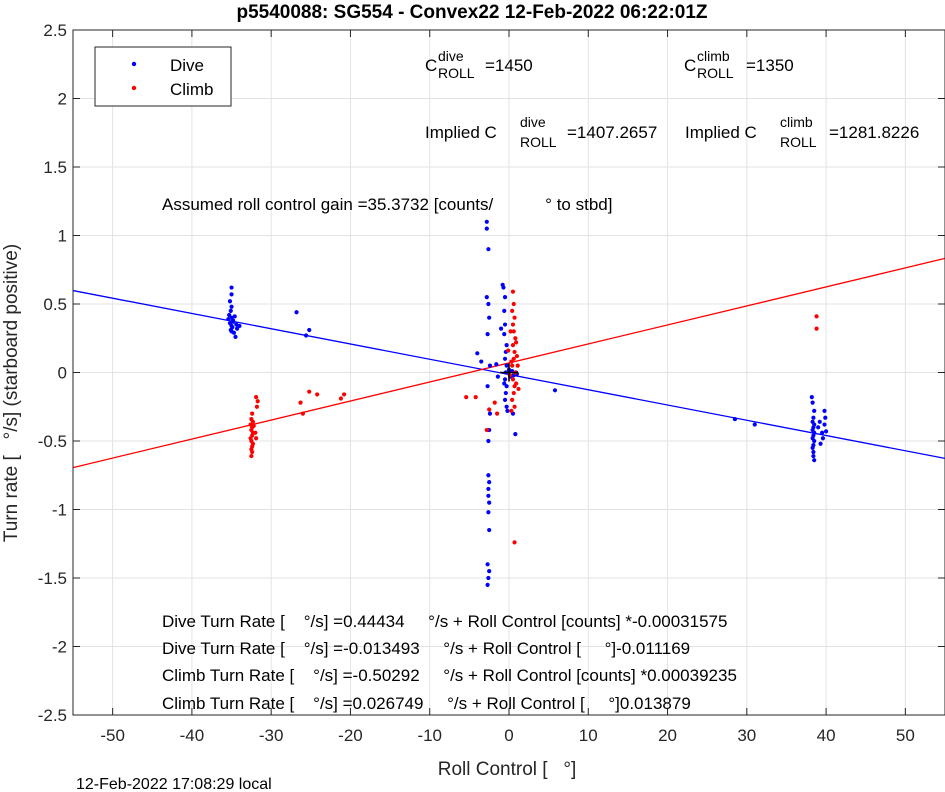 The height and width of the screenshot is (792, 945). What do you see at coordinates (55, 304) in the screenshot?
I see `y-tick-label: 0.5` at bounding box center [55, 304].